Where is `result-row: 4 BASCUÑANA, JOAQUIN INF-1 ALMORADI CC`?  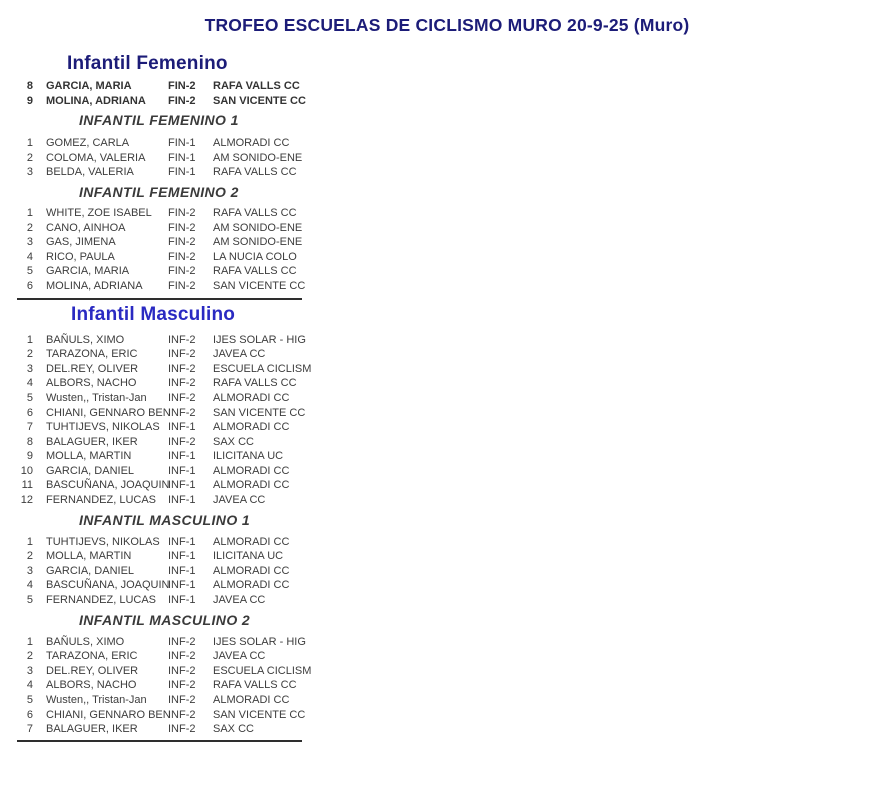 result-row: 4 BASCUÑANA, JOAQUIN INF-1 ALMORADI CC is located at coordinates (447, 585).